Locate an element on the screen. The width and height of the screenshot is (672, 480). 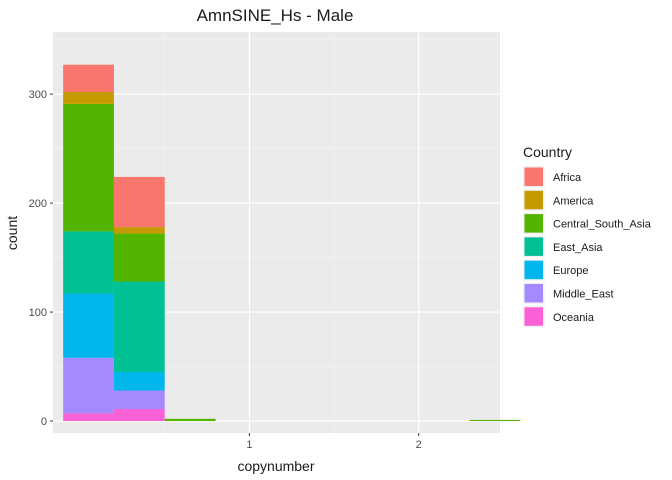
legend-swatch-middle-east is located at coordinates (533, 293).